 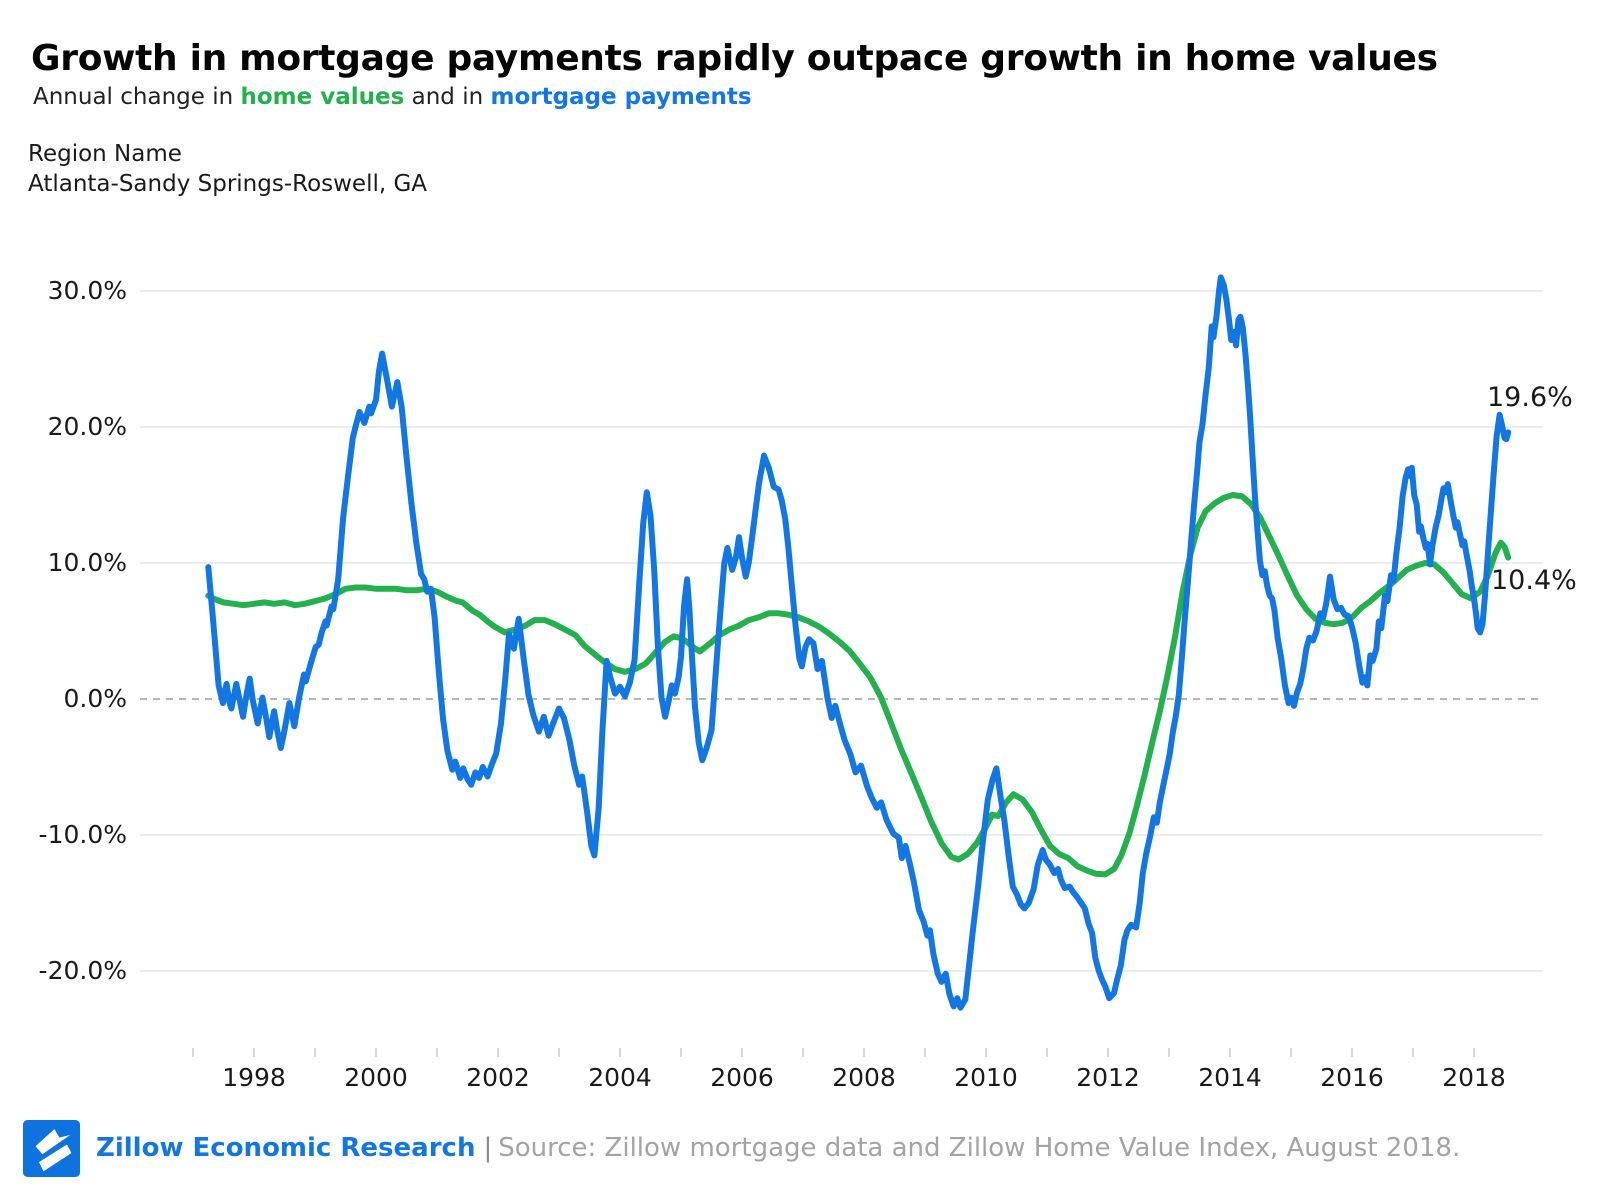 I want to click on subtitle-middle: and in, so click(x=447, y=97).